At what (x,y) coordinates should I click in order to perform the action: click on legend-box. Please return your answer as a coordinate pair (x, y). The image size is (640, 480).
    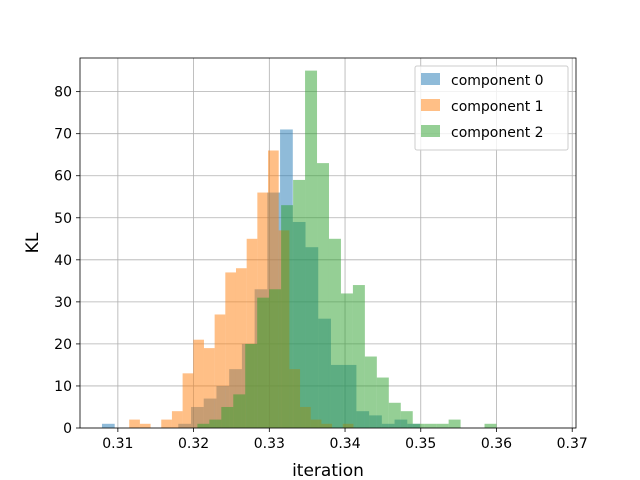
    Looking at the image, I should click on (491, 108).